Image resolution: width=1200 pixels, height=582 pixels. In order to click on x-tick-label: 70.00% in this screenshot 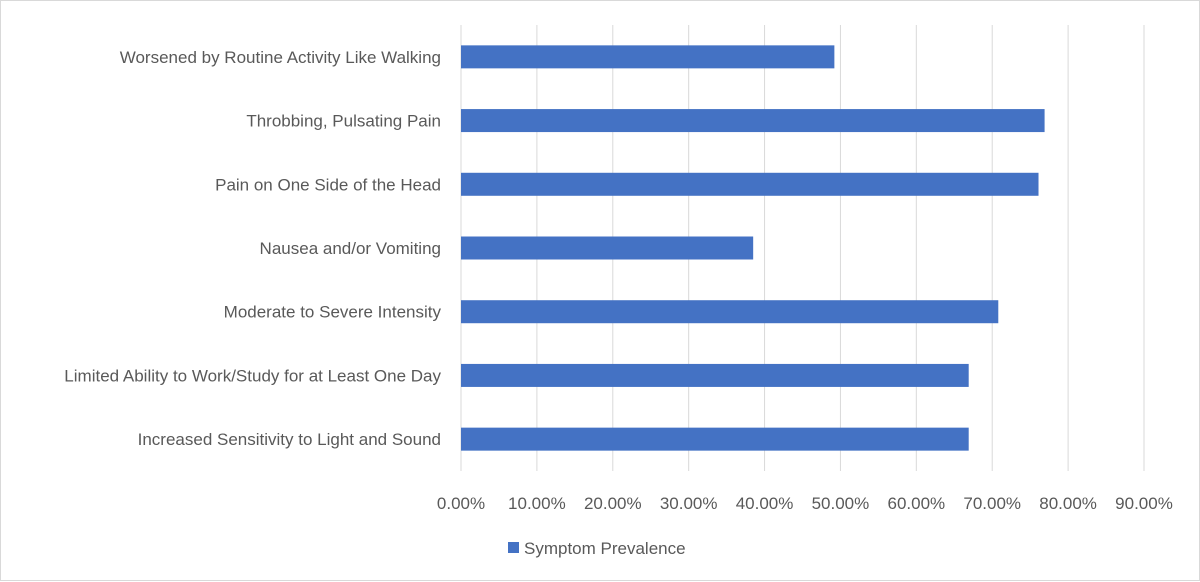, I will do `click(992, 503)`.